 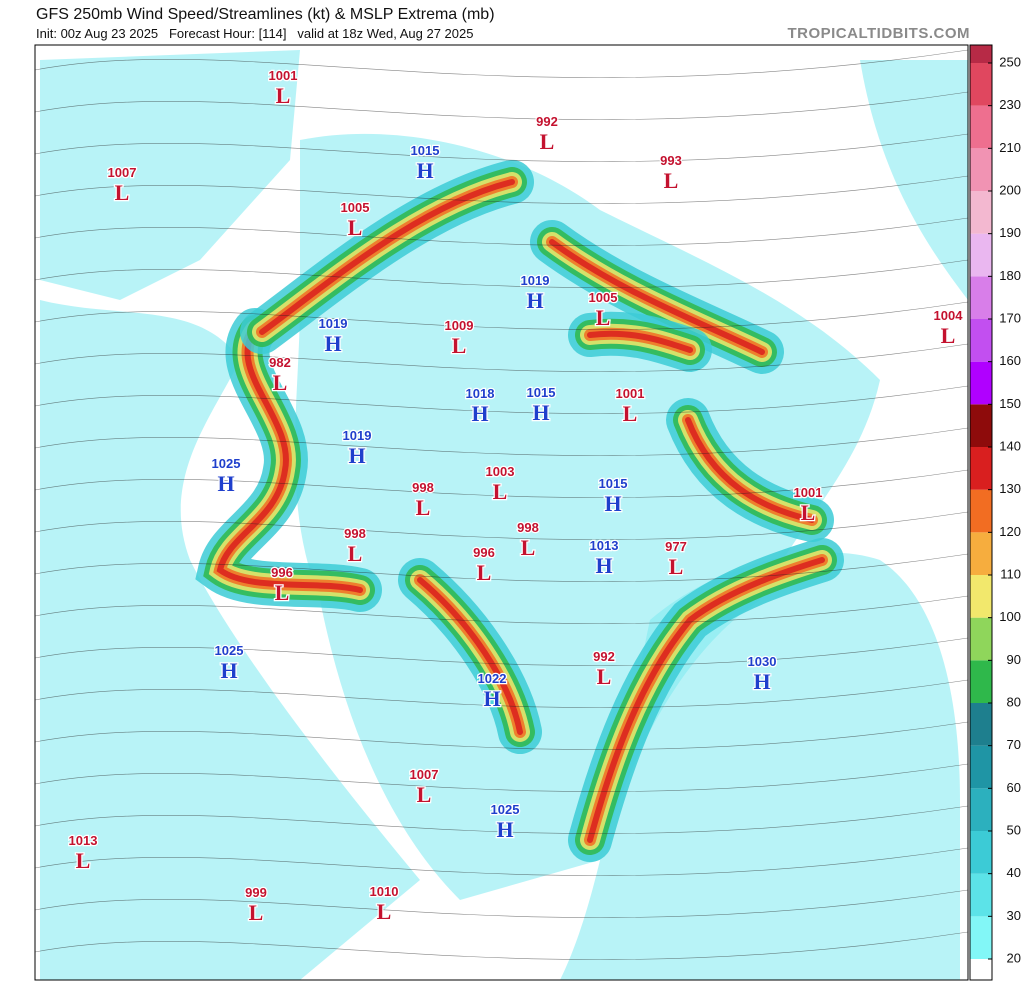 What do you see at coordinates (603, 297) in the screenshot?
I see `pressure-value: 1005` at bounding box center [603, 297].